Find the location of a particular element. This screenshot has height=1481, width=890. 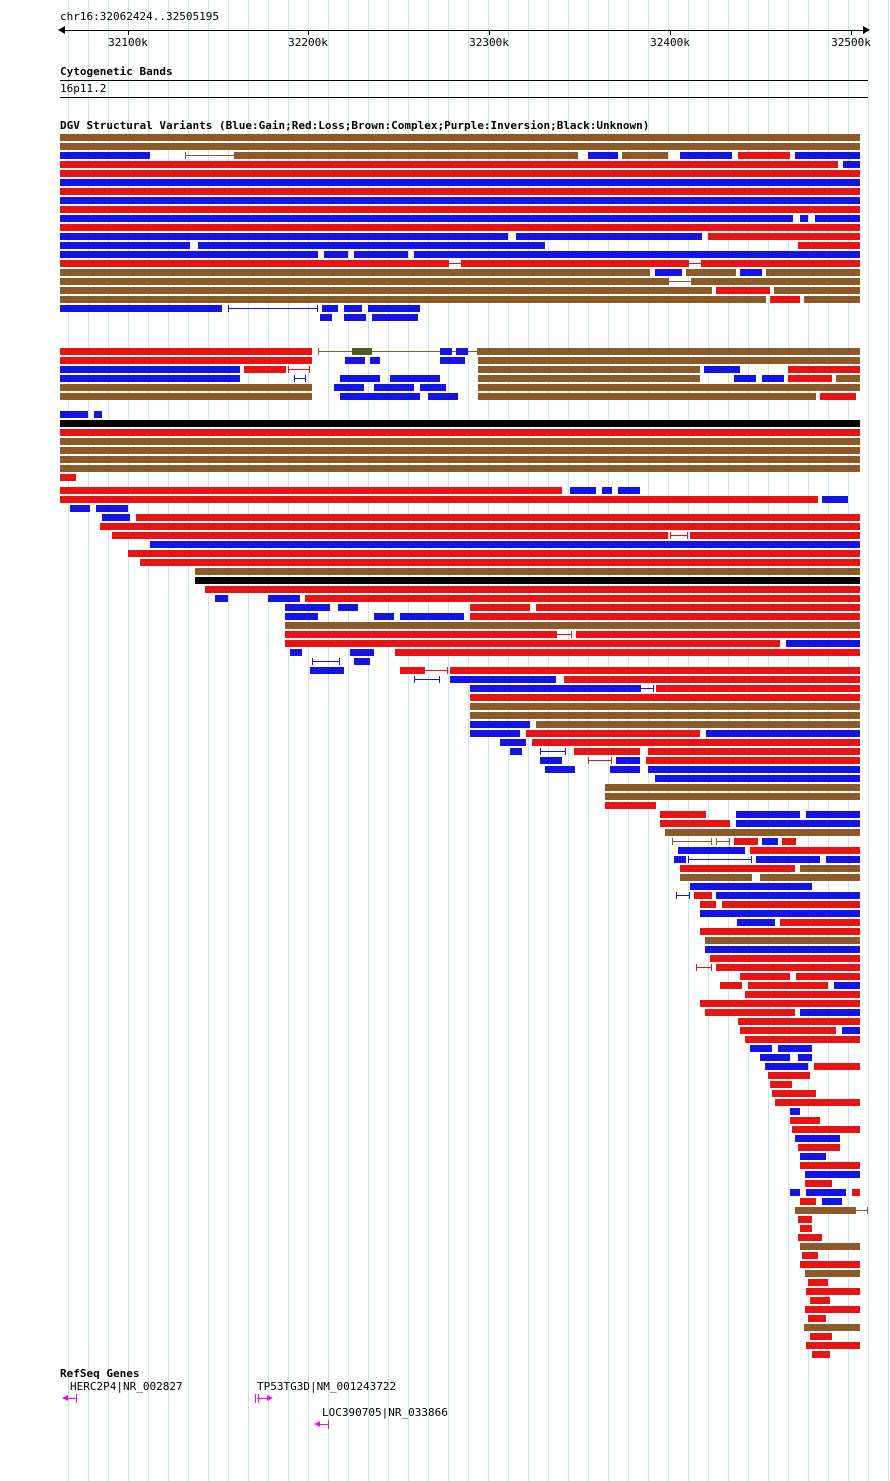

gene-label: TP53TG3D|NM_001243722 is located at coordinates (327, 1386).